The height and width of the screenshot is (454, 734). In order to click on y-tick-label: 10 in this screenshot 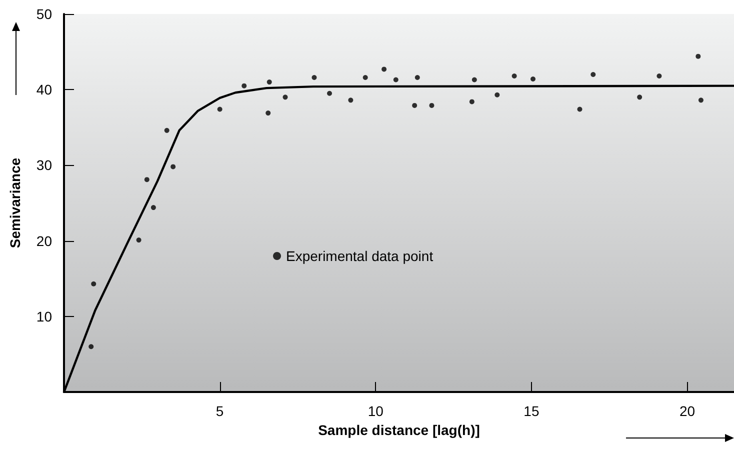, I will do `click(44, 316)`.